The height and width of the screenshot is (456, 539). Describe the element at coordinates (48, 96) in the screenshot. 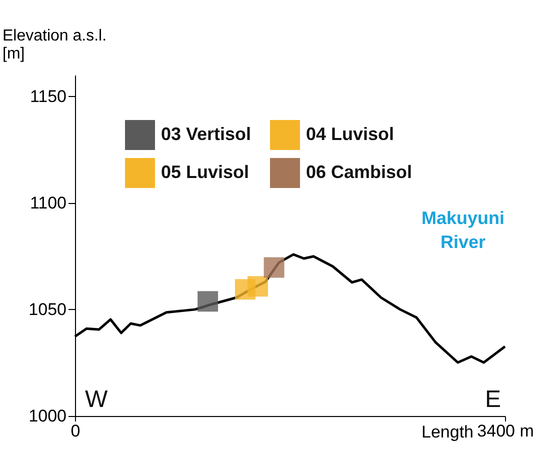

I see `y-tick-label: 1150` at that location.